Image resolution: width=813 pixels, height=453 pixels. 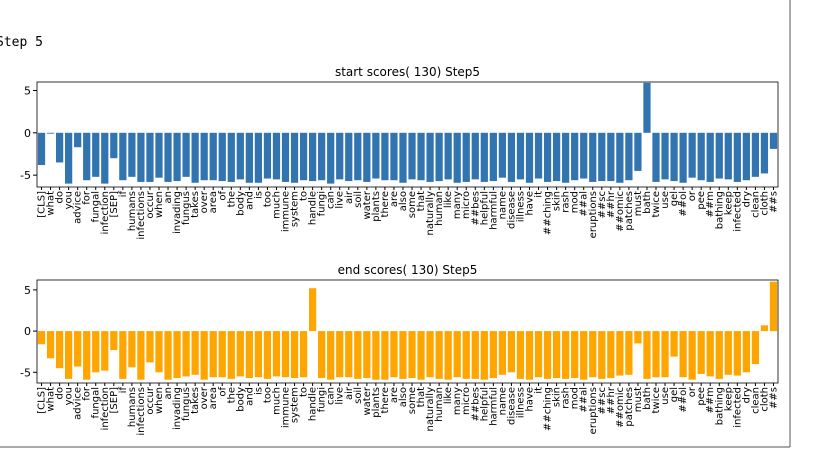 What do you see at coordinates (764, 203) in the screenshot?
I see `x-tick-label: cloth` at bounding box center [764, 203].